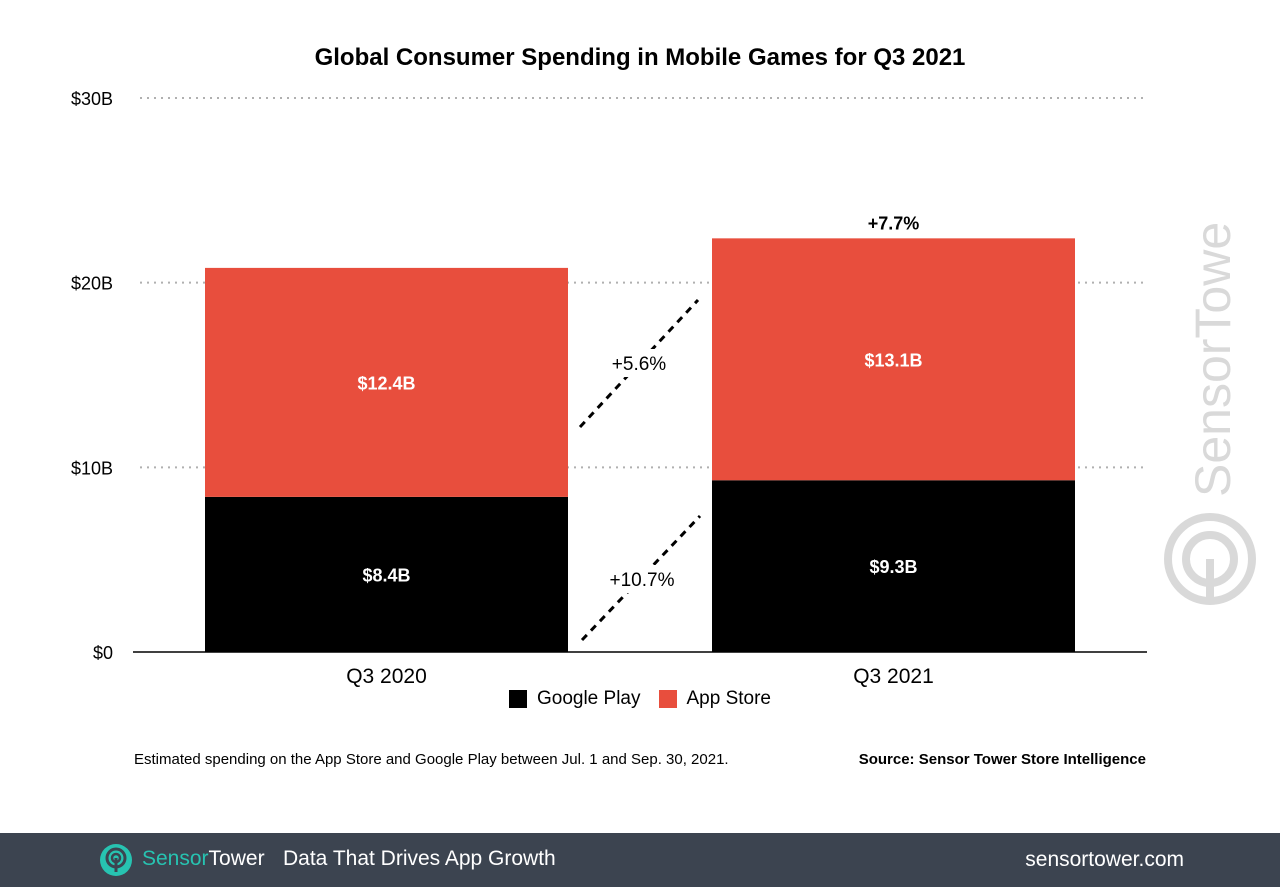 Image resolution: width=1280 pixels, height=887 pixels. I want to click on google-play-growth-label-bg, so click(642, 579).